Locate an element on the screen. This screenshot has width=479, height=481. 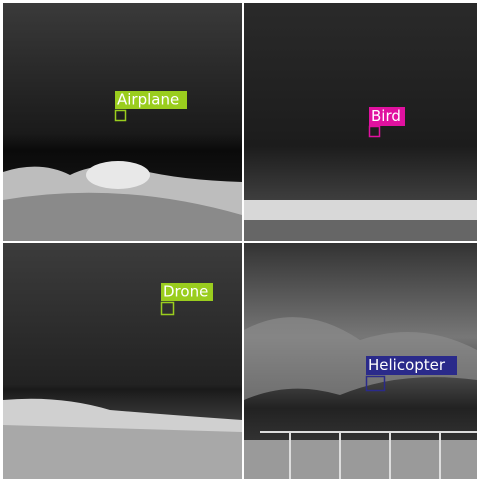
trees is located at coordinates (118, 175).